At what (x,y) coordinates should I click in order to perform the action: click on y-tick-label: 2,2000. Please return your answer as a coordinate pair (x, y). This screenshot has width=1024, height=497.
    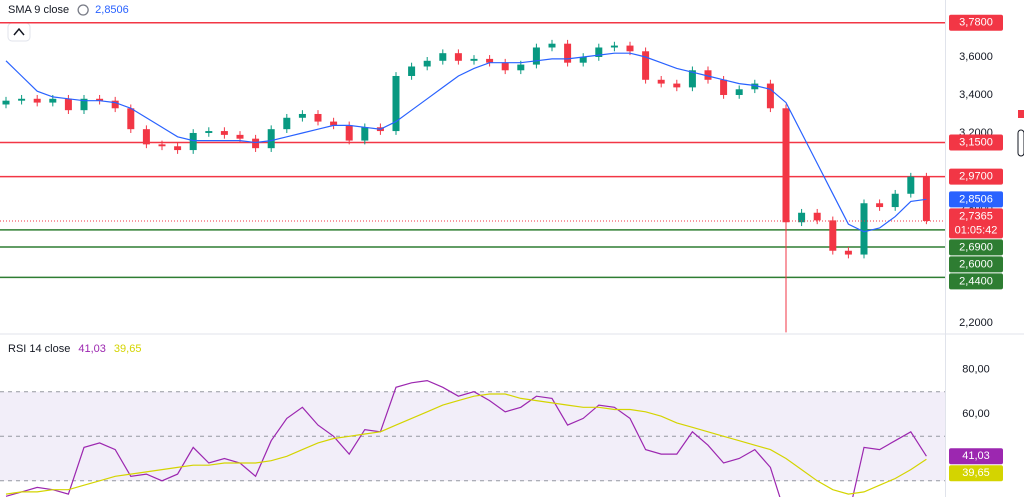
    Looking at the image, I should click on (976, 323).